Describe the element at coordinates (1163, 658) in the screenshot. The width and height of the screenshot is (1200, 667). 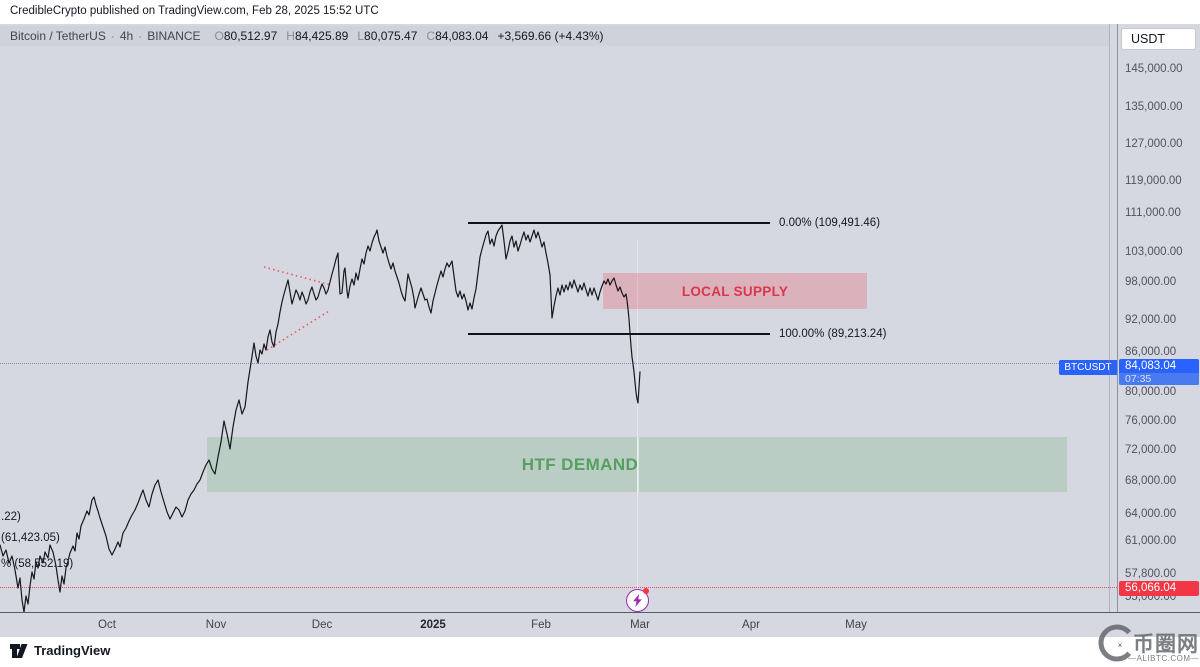
I see `watermark-subtext: —ALIBTC.COM—` at that location.